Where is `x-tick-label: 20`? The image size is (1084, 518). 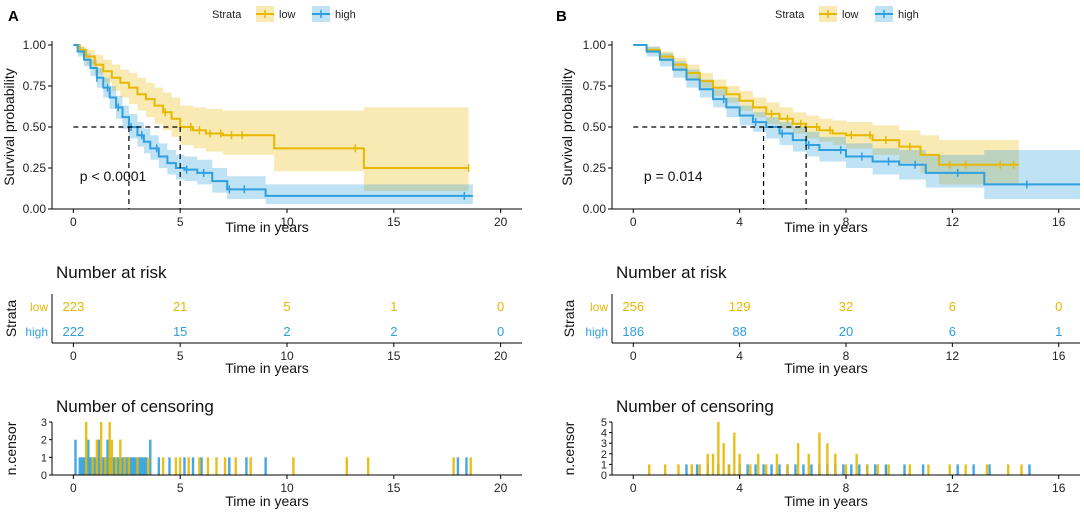 x-tick-label: 20 is located at coordinates (501, 222).